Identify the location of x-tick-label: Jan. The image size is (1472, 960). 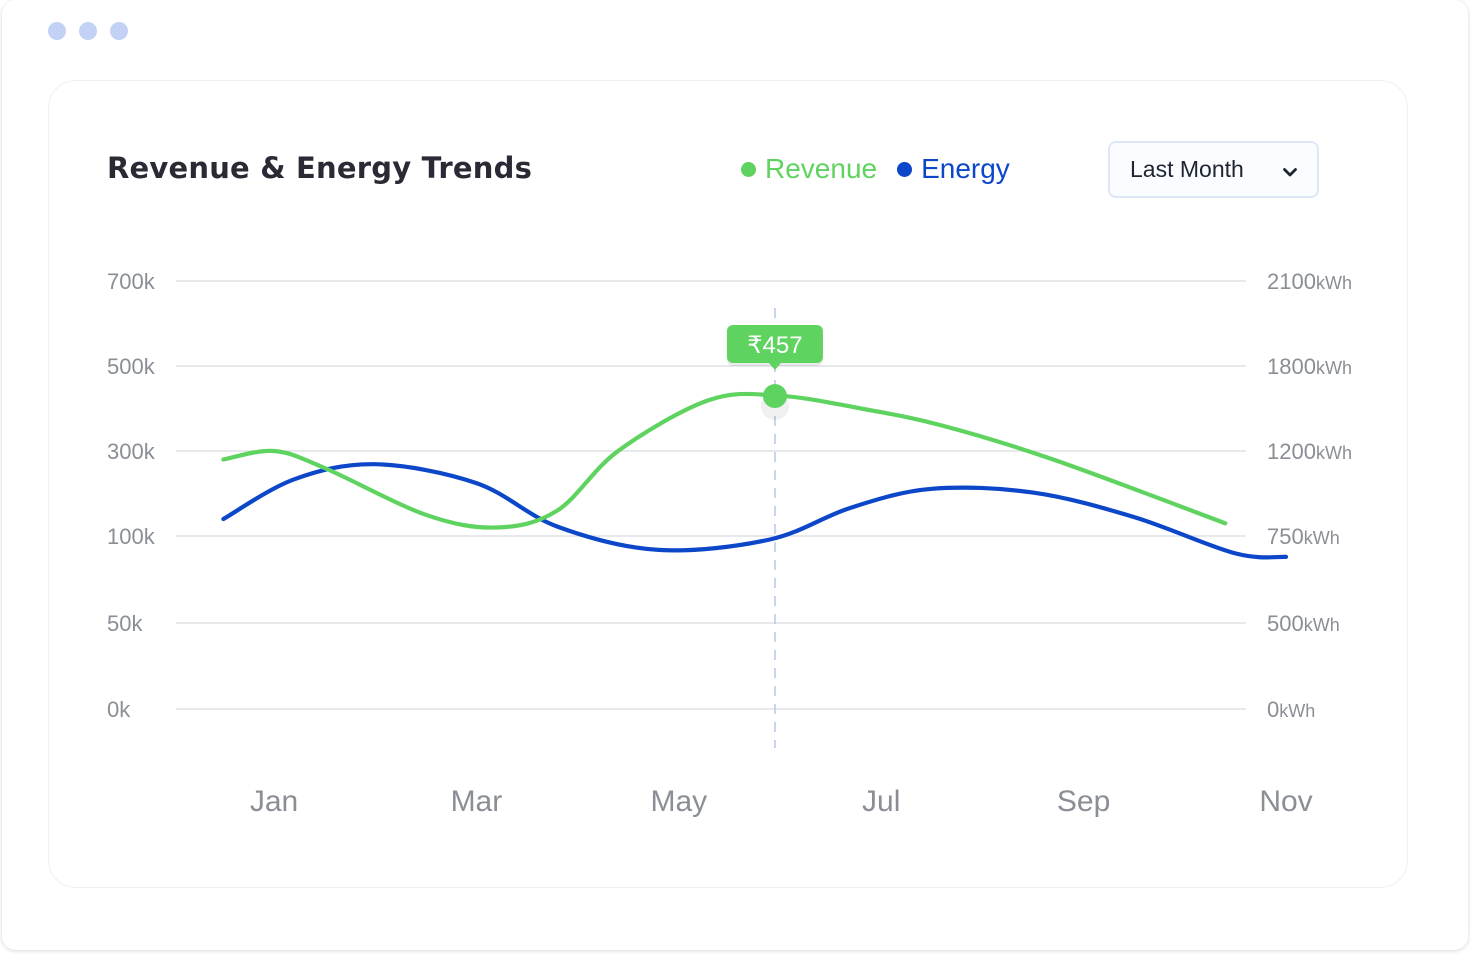
(274, 801).